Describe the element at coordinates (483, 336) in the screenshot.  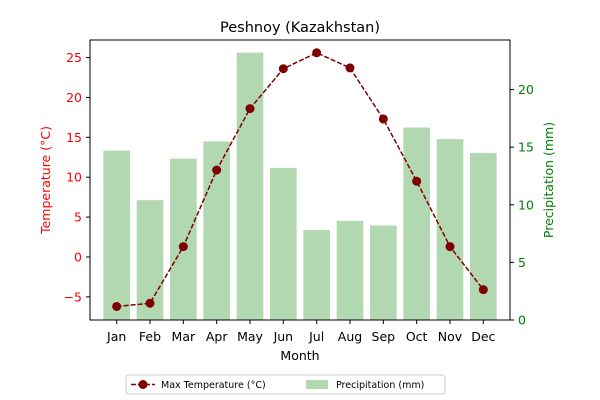
I see `x-tick-label-dec: Dec` at that location.